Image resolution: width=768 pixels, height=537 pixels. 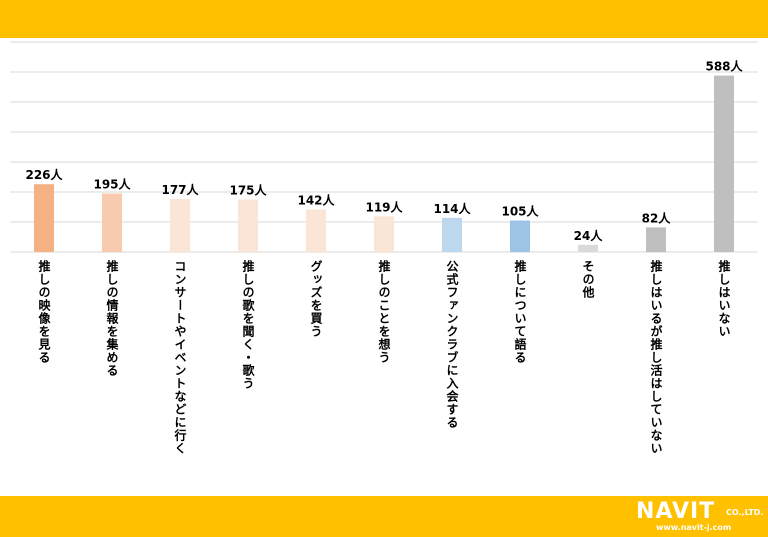 What do you see at coordinates (384, 19) in the screenshot?
I see `top-banner` at bounding box center [384, 19].